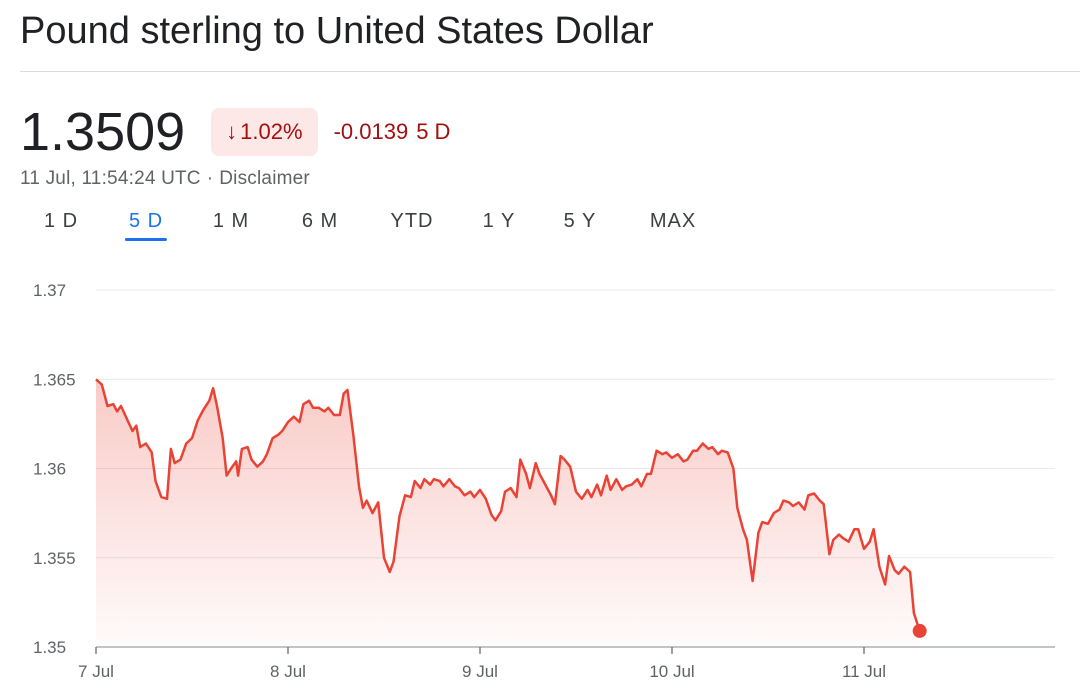  What do you see at coordinates (61, 221) in the screenshot?
I see `tab-range-1d: 1 D` at bounding box center [61, 221].